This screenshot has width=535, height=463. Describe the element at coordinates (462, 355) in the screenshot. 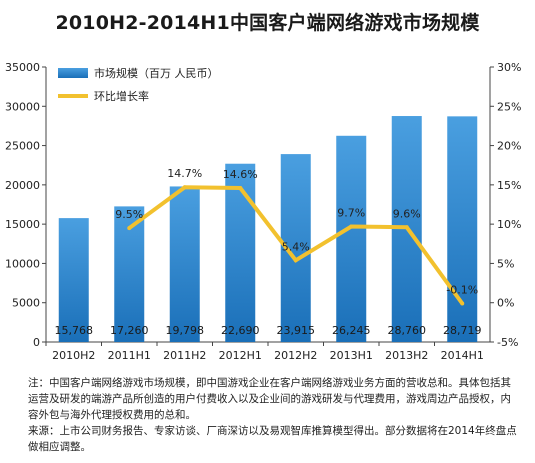

I see `x-tick-label: 2014H1` at that location.